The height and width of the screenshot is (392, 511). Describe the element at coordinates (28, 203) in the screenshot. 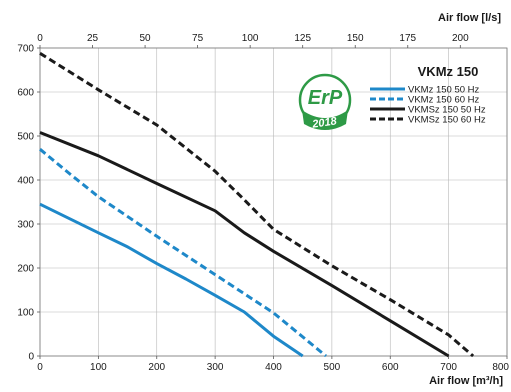

I see `y-axis: 0 100 200 300 400 500 600 700` at that location.